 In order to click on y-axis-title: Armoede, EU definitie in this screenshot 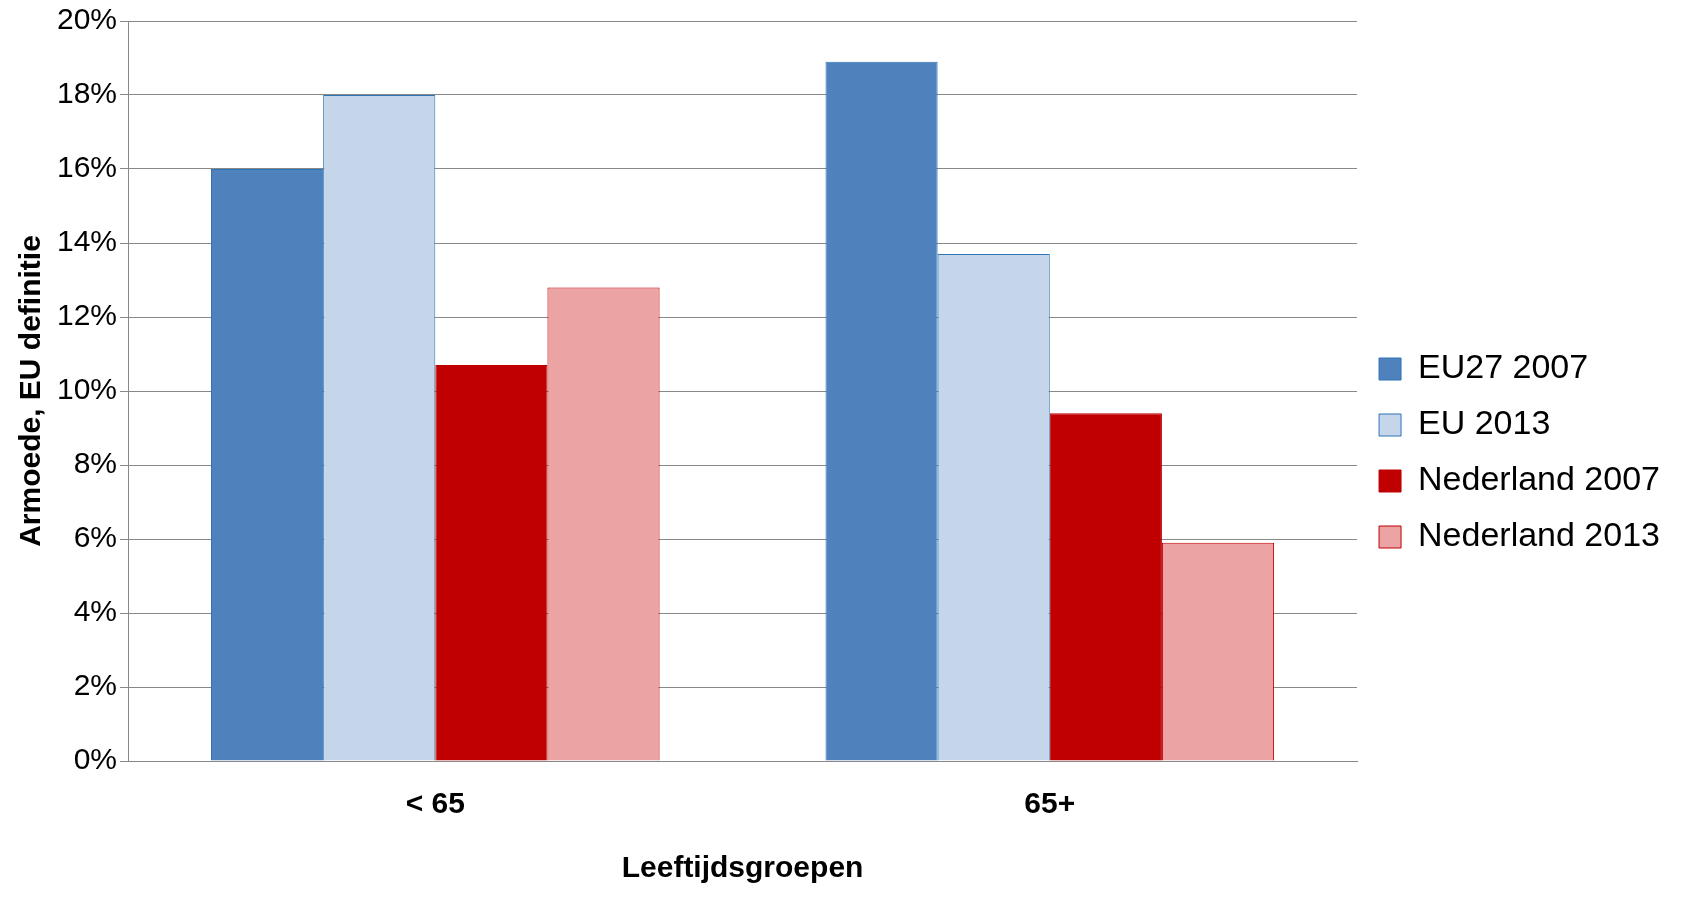, I will do `click(30, 391)`.